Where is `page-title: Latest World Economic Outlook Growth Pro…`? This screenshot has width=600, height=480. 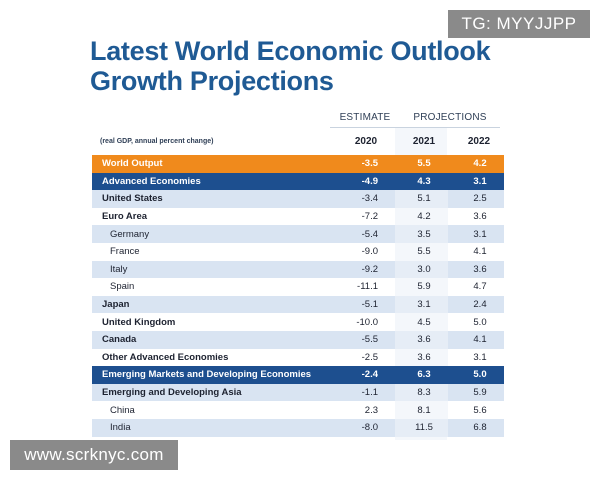 page-title: Latest World Economic Outlook Growth Pro… is located at coordinates (310, 66).